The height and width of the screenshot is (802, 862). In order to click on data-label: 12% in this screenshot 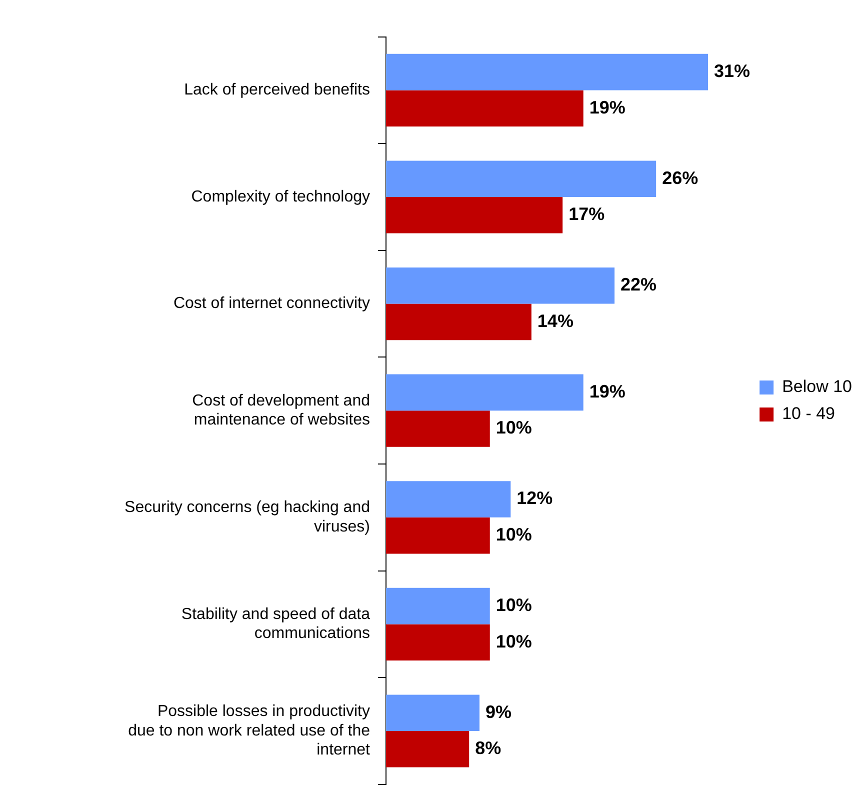, I will do `click(534, 498)`.